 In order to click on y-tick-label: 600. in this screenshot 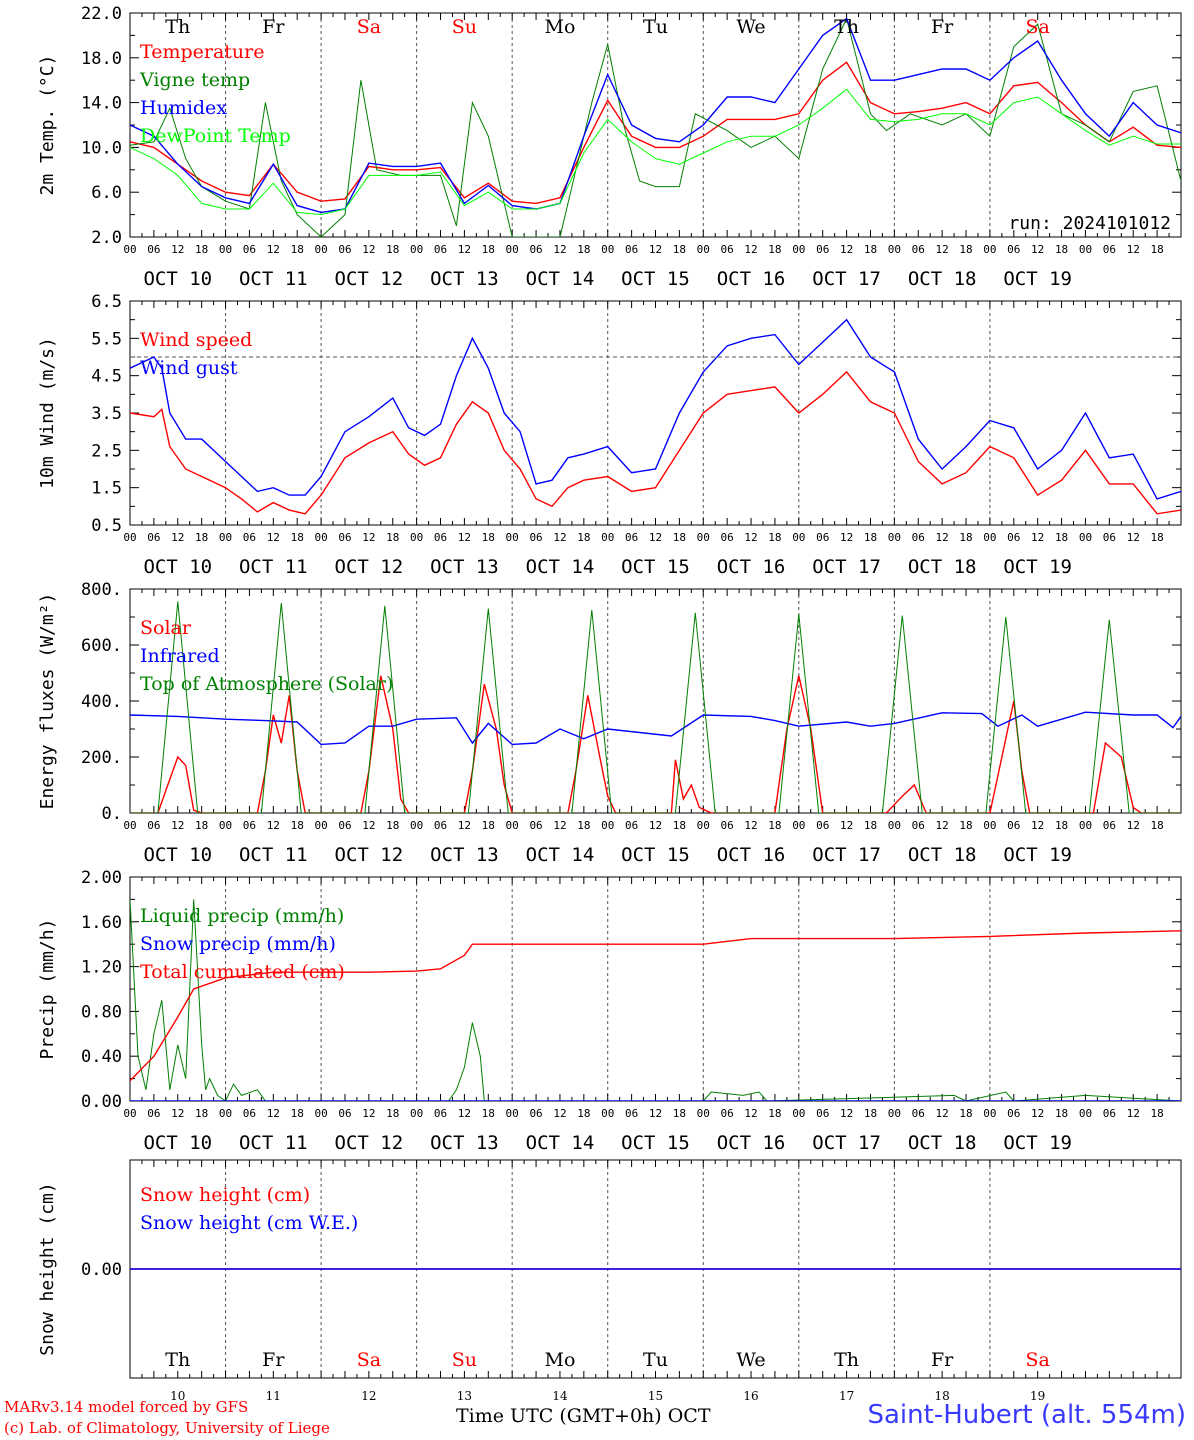, I will do `click(101, 646)`.